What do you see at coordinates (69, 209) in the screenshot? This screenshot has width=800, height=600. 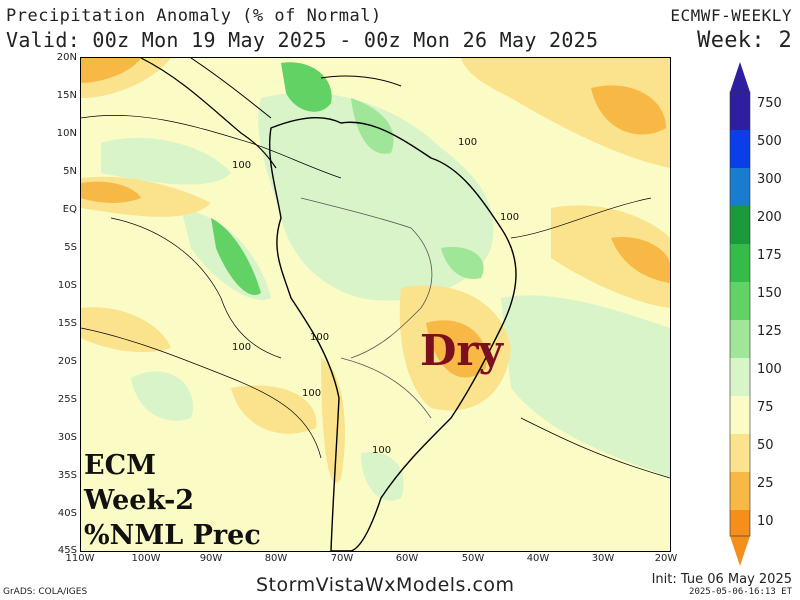 I see `lat-label: EQ` at bounding box center [69, 209].